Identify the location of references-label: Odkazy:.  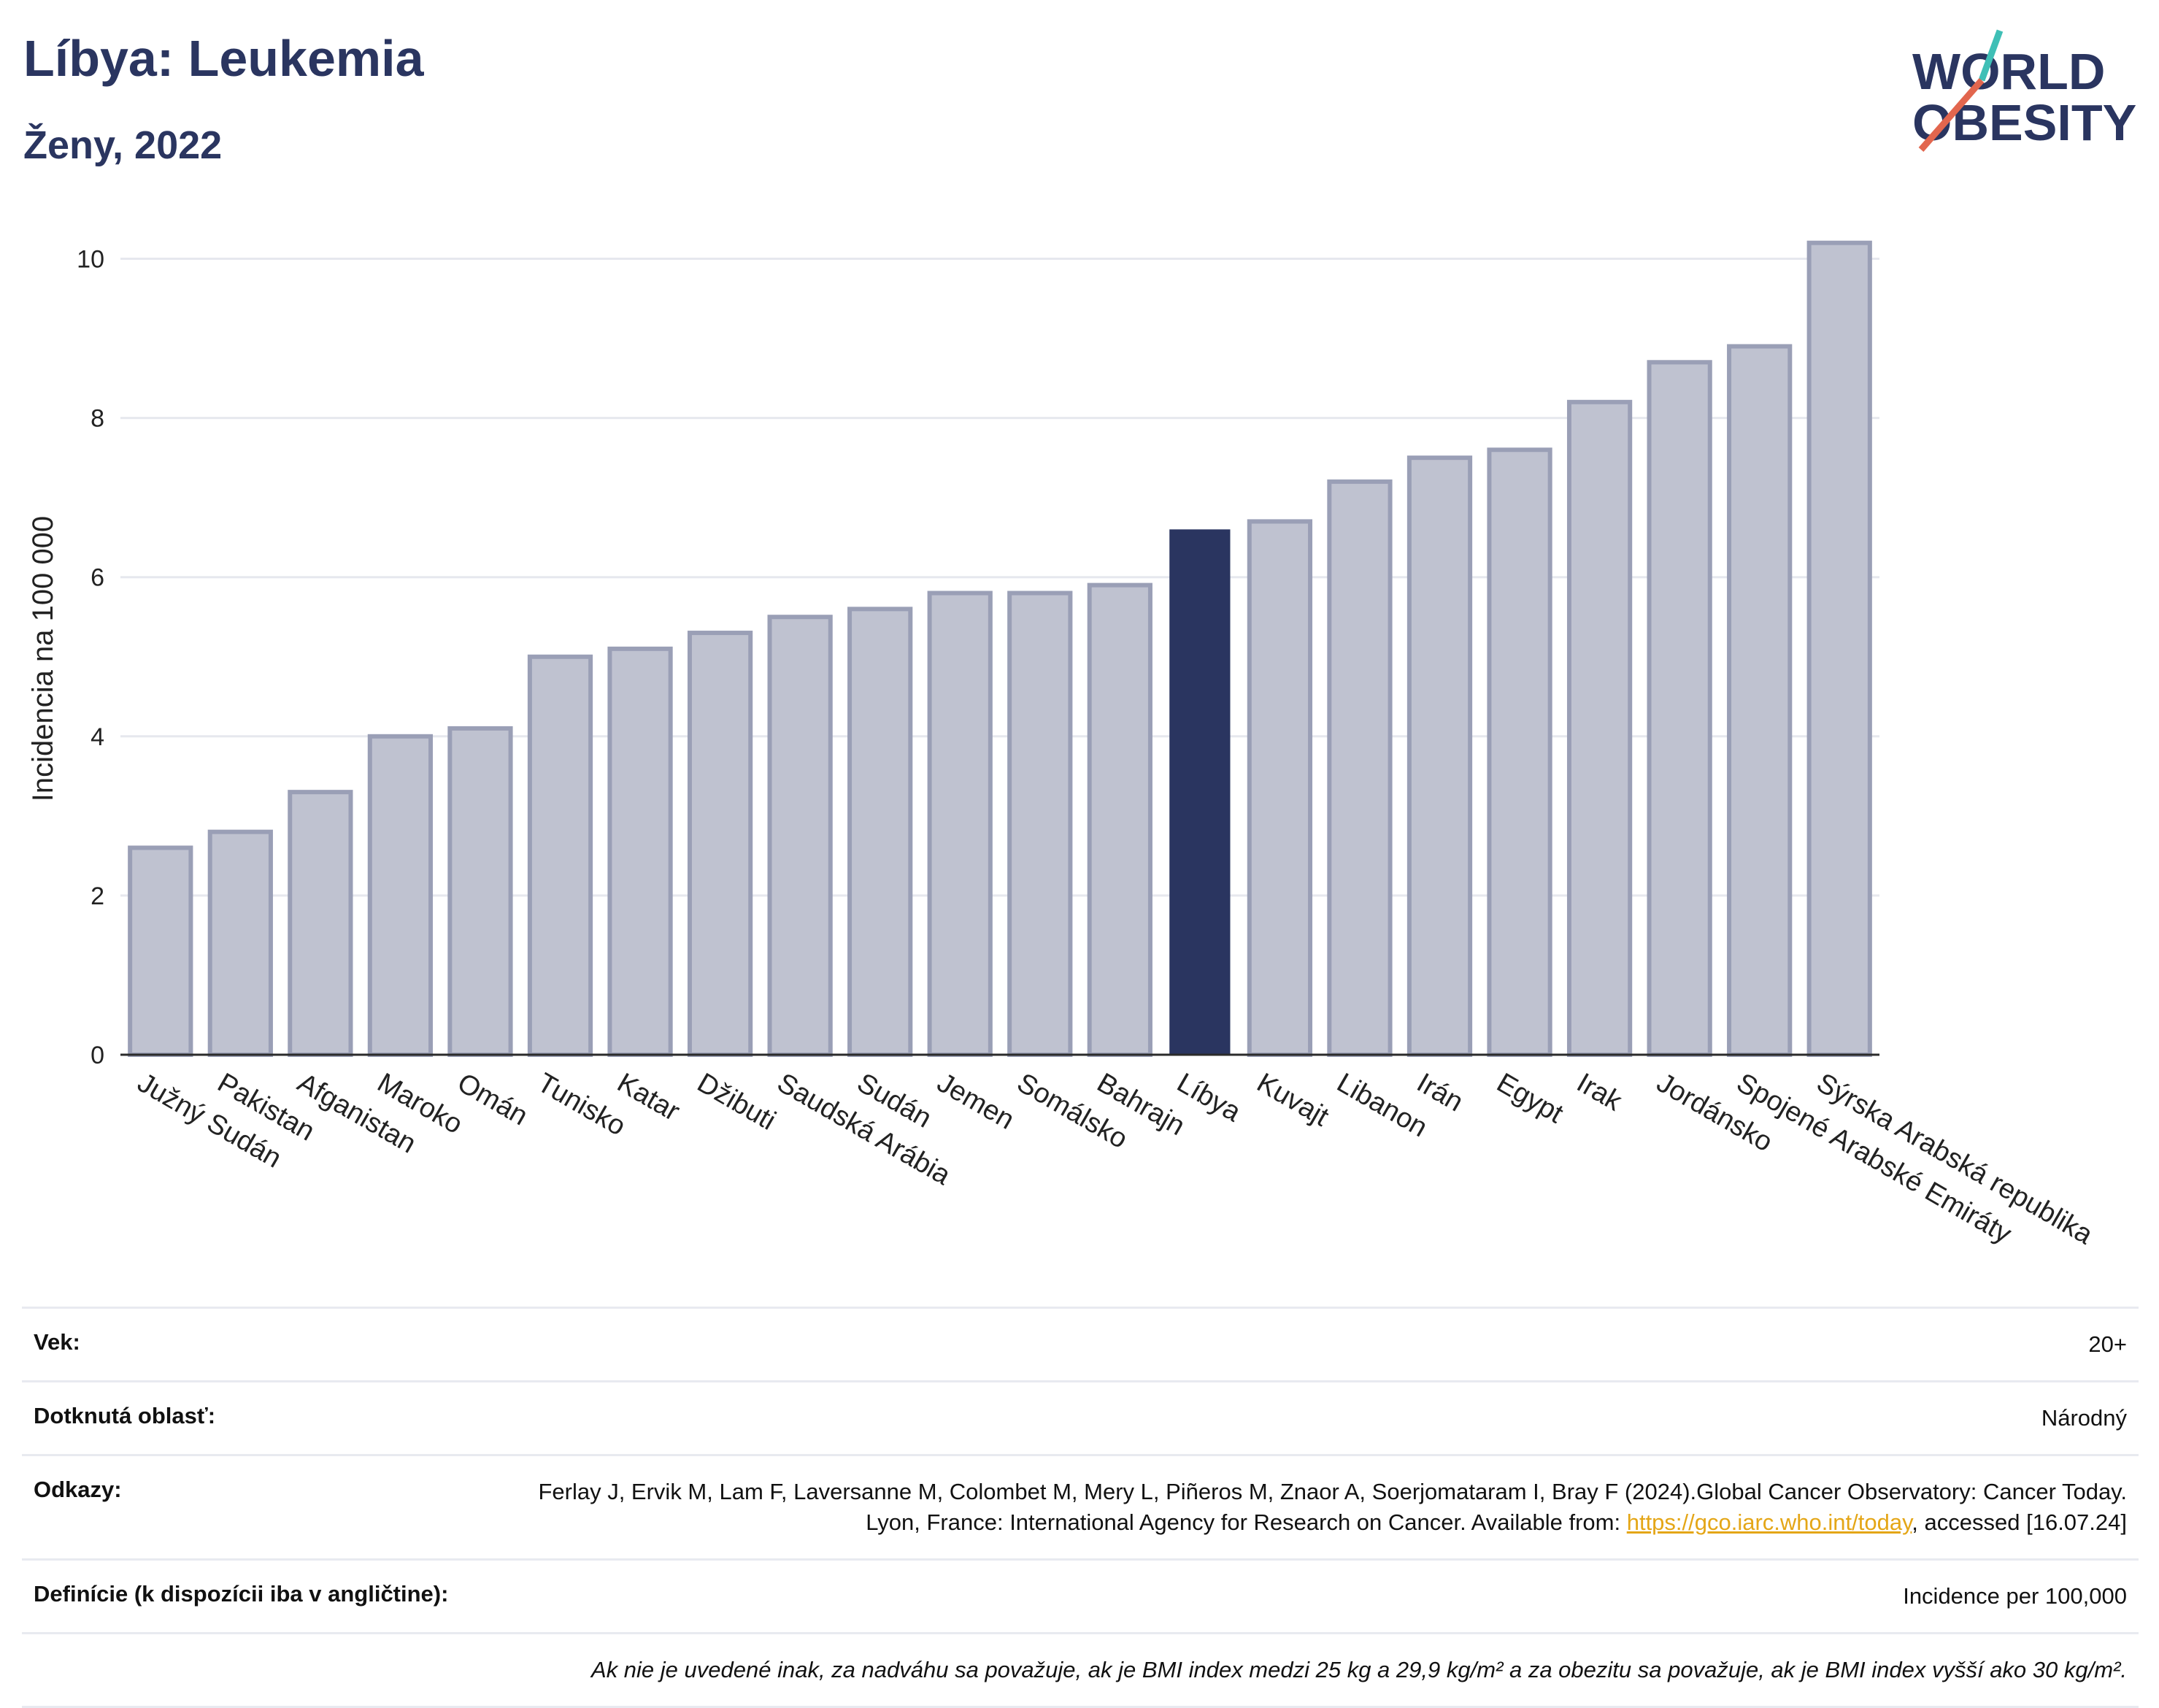
(78, 1489).